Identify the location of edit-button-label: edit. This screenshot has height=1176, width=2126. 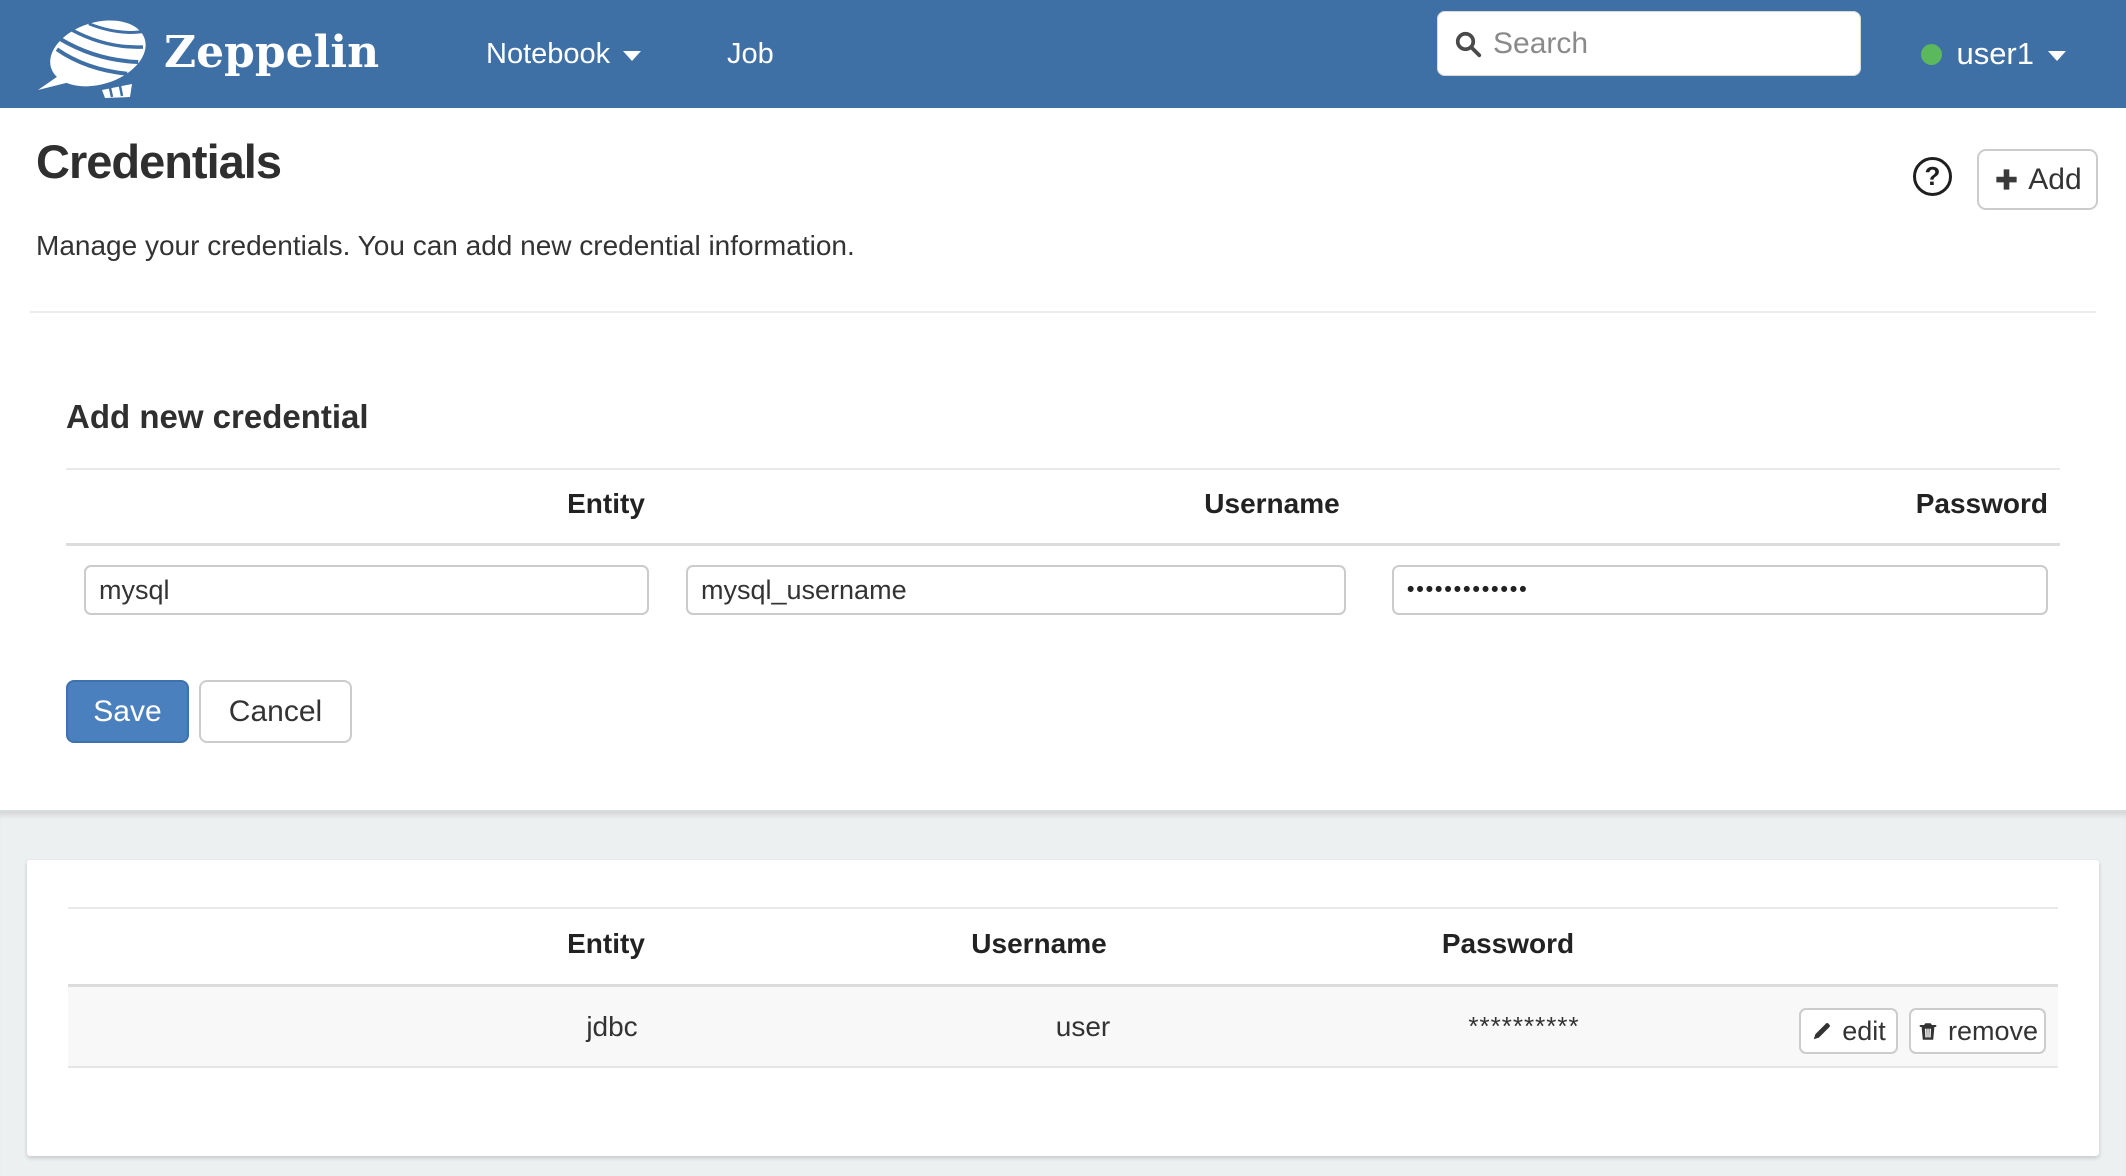
(1864, 1030).